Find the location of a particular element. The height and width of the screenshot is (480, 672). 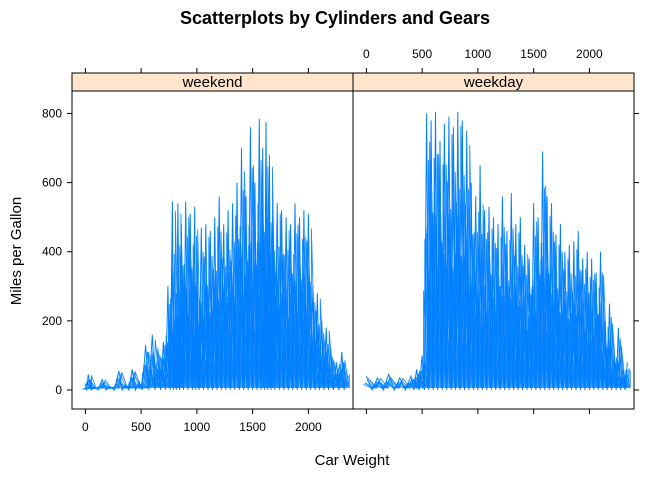

y-tick-label: 800 is located at coordinates (52, 113).